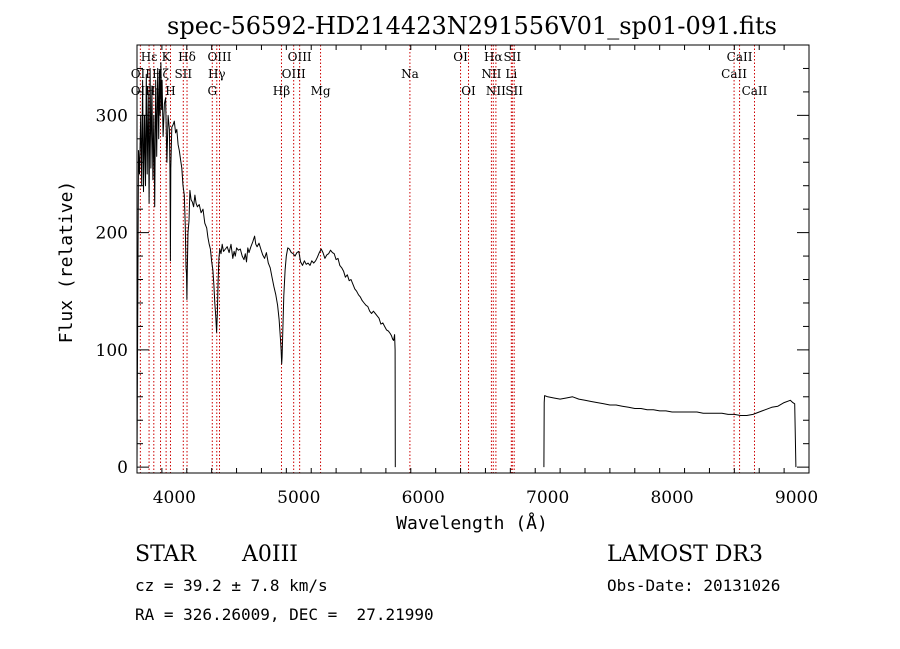 The width and height of the screenshot is (900, 649). I want to click on obs-date: Obs-Date: 20131026, so click(693, 585).